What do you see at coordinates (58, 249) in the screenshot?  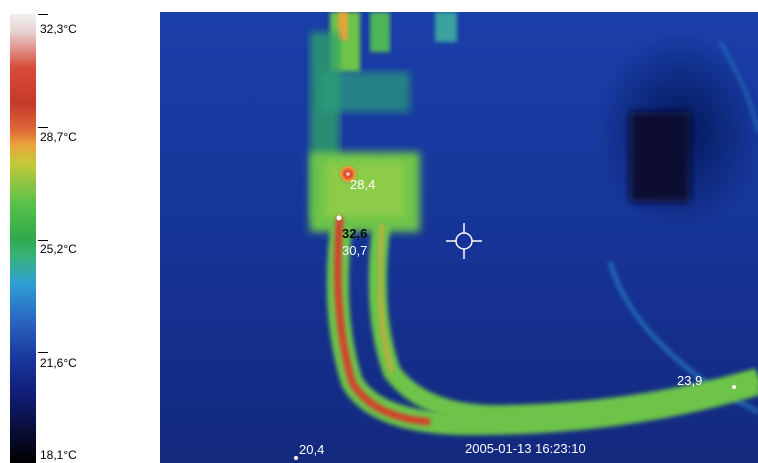 I see `scale-label-3: 25,2°C` at bounding box center [58, 249].